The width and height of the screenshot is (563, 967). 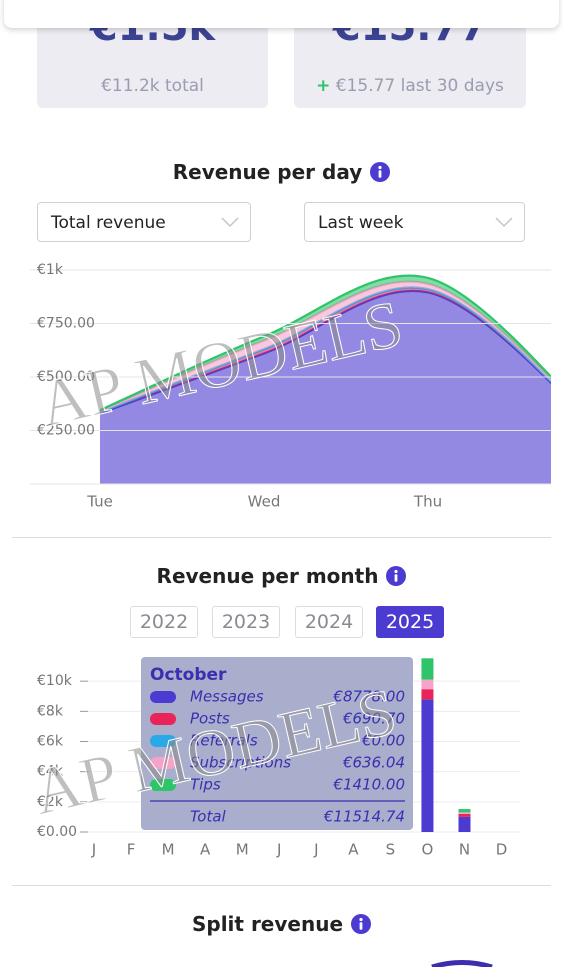 I want to click on year-button: 2022, so click(x=164, y=622).